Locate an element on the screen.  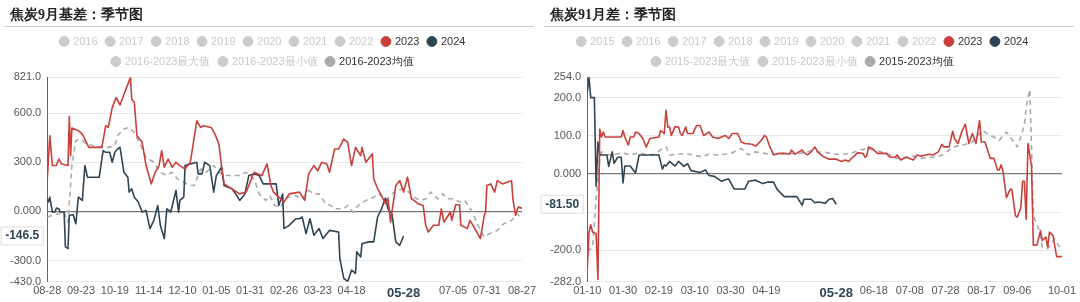
y-tick-label: 100.0 is located at coordinates (567, 134).